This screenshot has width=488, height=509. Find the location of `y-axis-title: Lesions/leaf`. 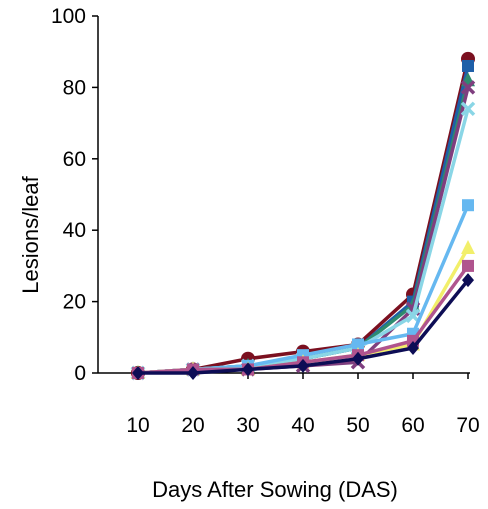

y-axis-title: Lesions/leaf is located at coordinates (30, 234).